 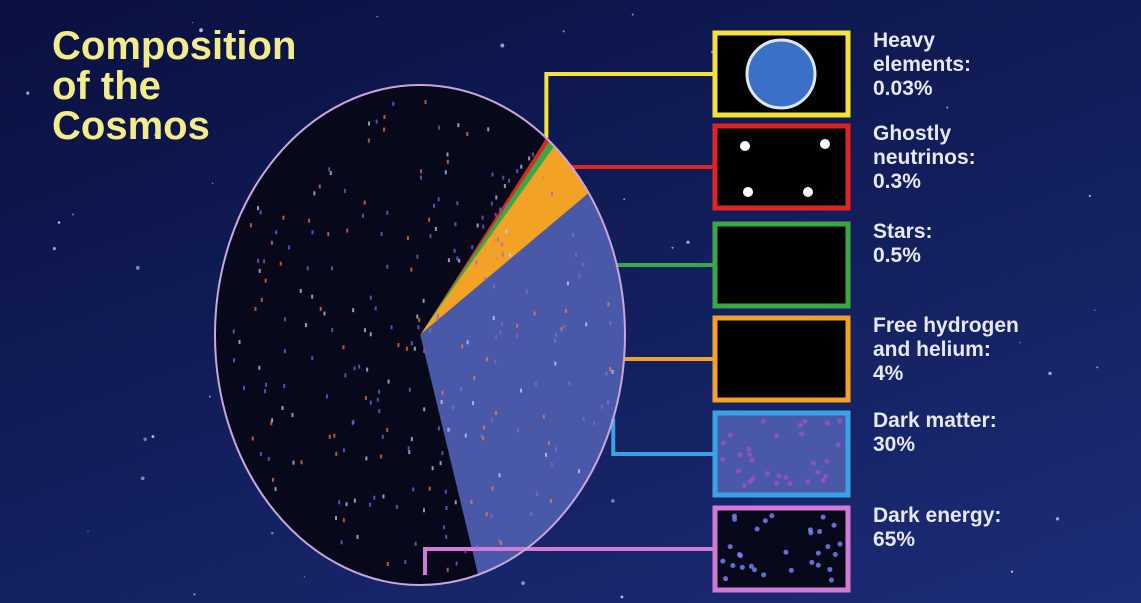 What do you see at coordinates (894, 444) in the screenshot?
I see `legend-value: 30%` at bounding box center [894, 444].